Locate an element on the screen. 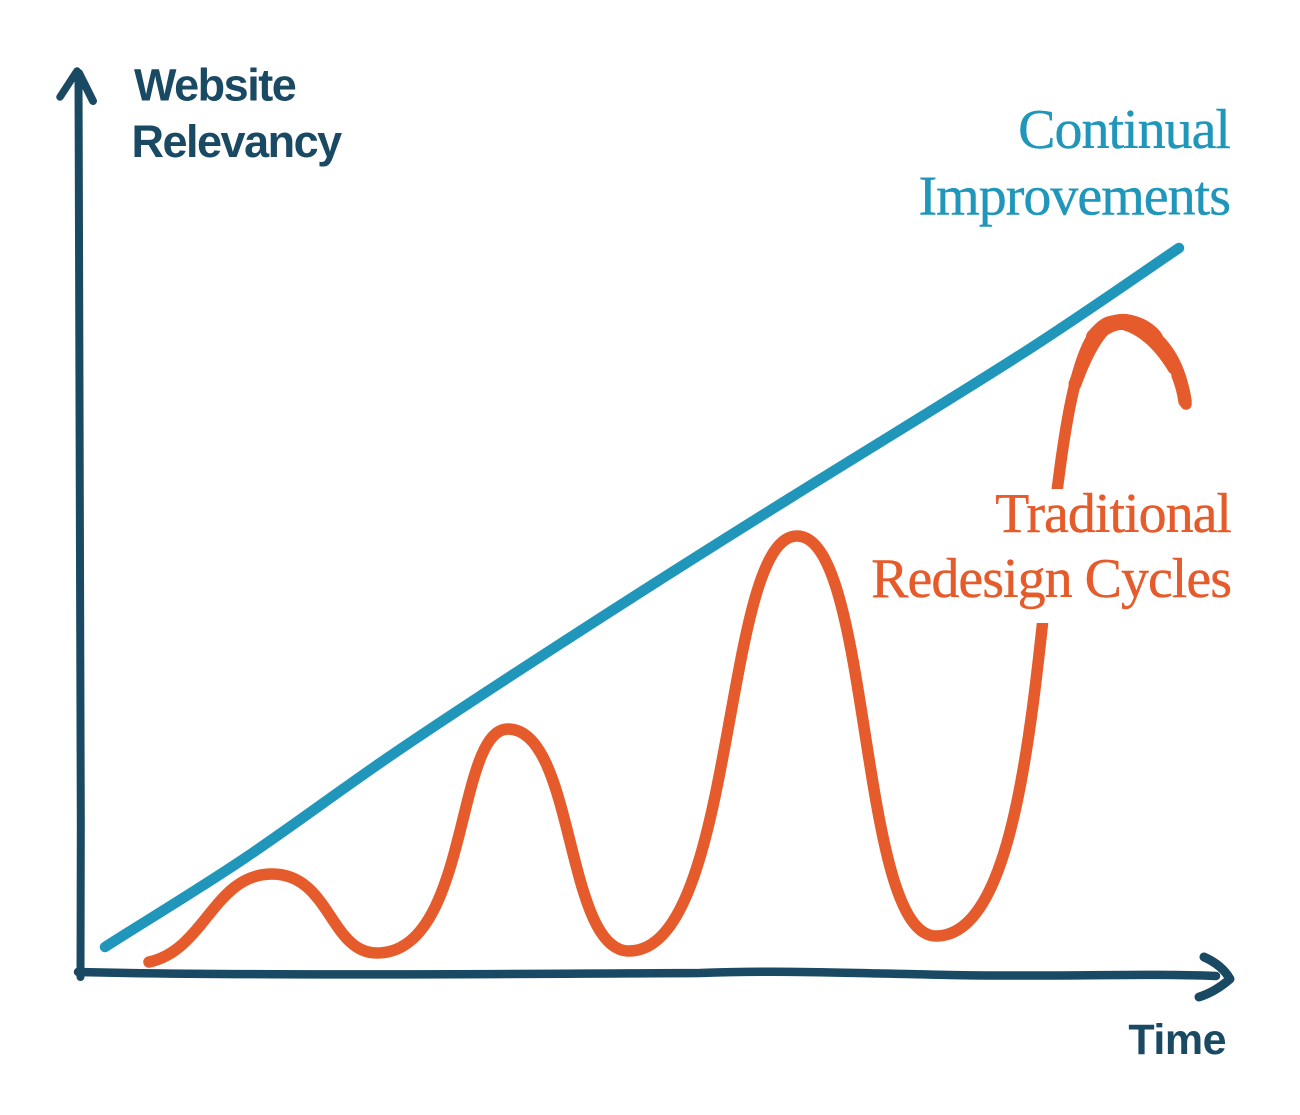  svg-text: Redesign Cycles is located at coordinates (1051, 579).